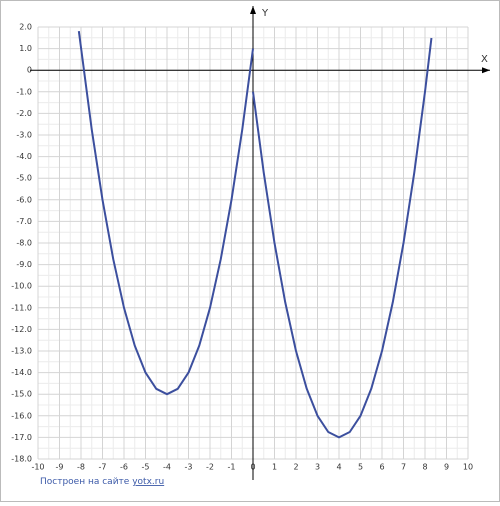 The image size is (500, 506). Describe the element at coordinates (25, 27) in the screenshot. I see `y-tick-label: 2.0` at that location.